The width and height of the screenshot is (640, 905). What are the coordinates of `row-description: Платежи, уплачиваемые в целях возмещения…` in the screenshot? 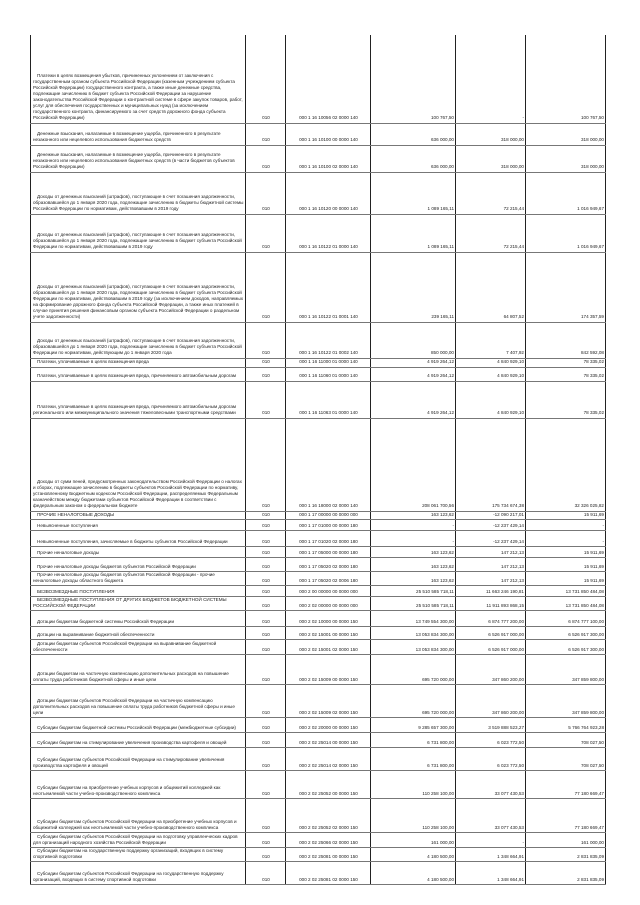 It's located at (138, 374).